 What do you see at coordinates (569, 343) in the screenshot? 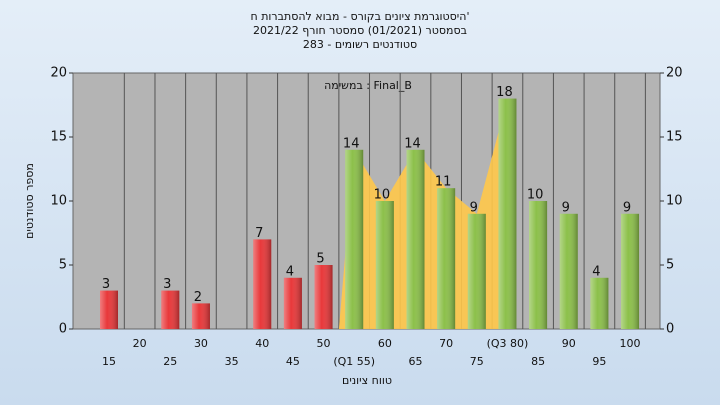
I see `x-tick-label: 90` at bounding box center [569, 343].